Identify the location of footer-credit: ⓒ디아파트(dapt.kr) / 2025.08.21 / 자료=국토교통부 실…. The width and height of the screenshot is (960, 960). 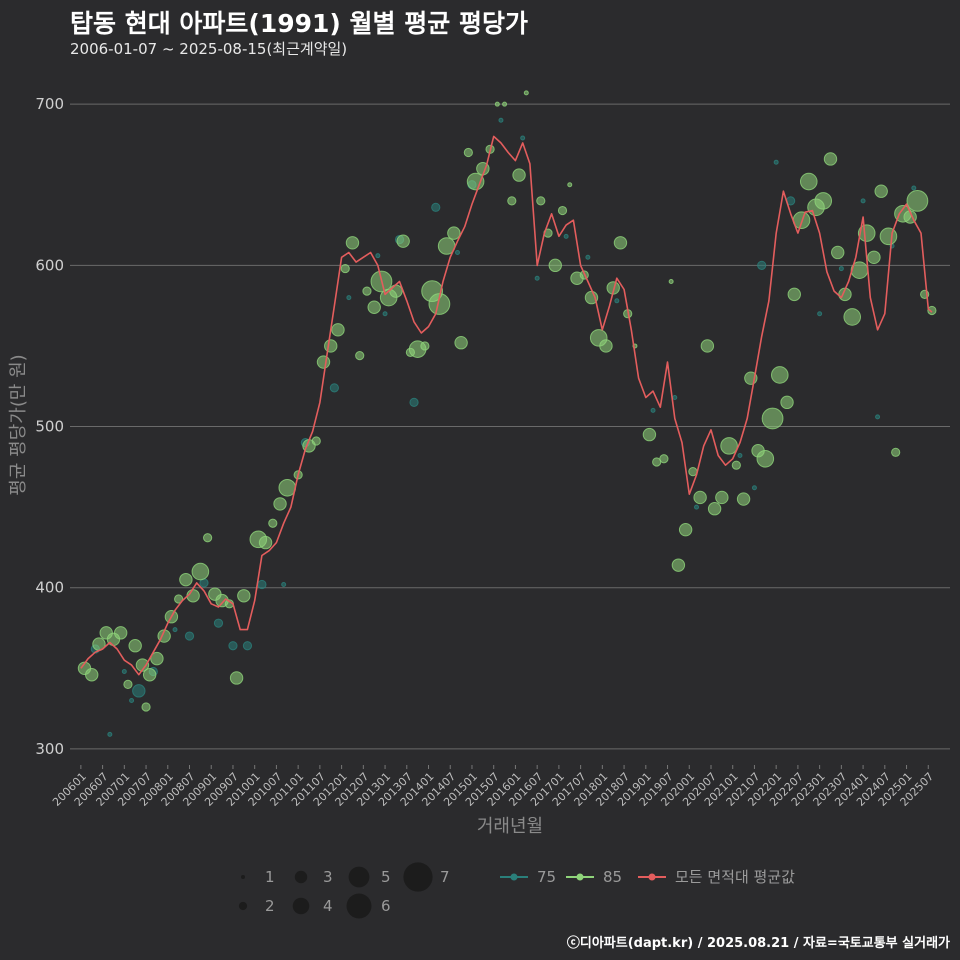
(758, 943).